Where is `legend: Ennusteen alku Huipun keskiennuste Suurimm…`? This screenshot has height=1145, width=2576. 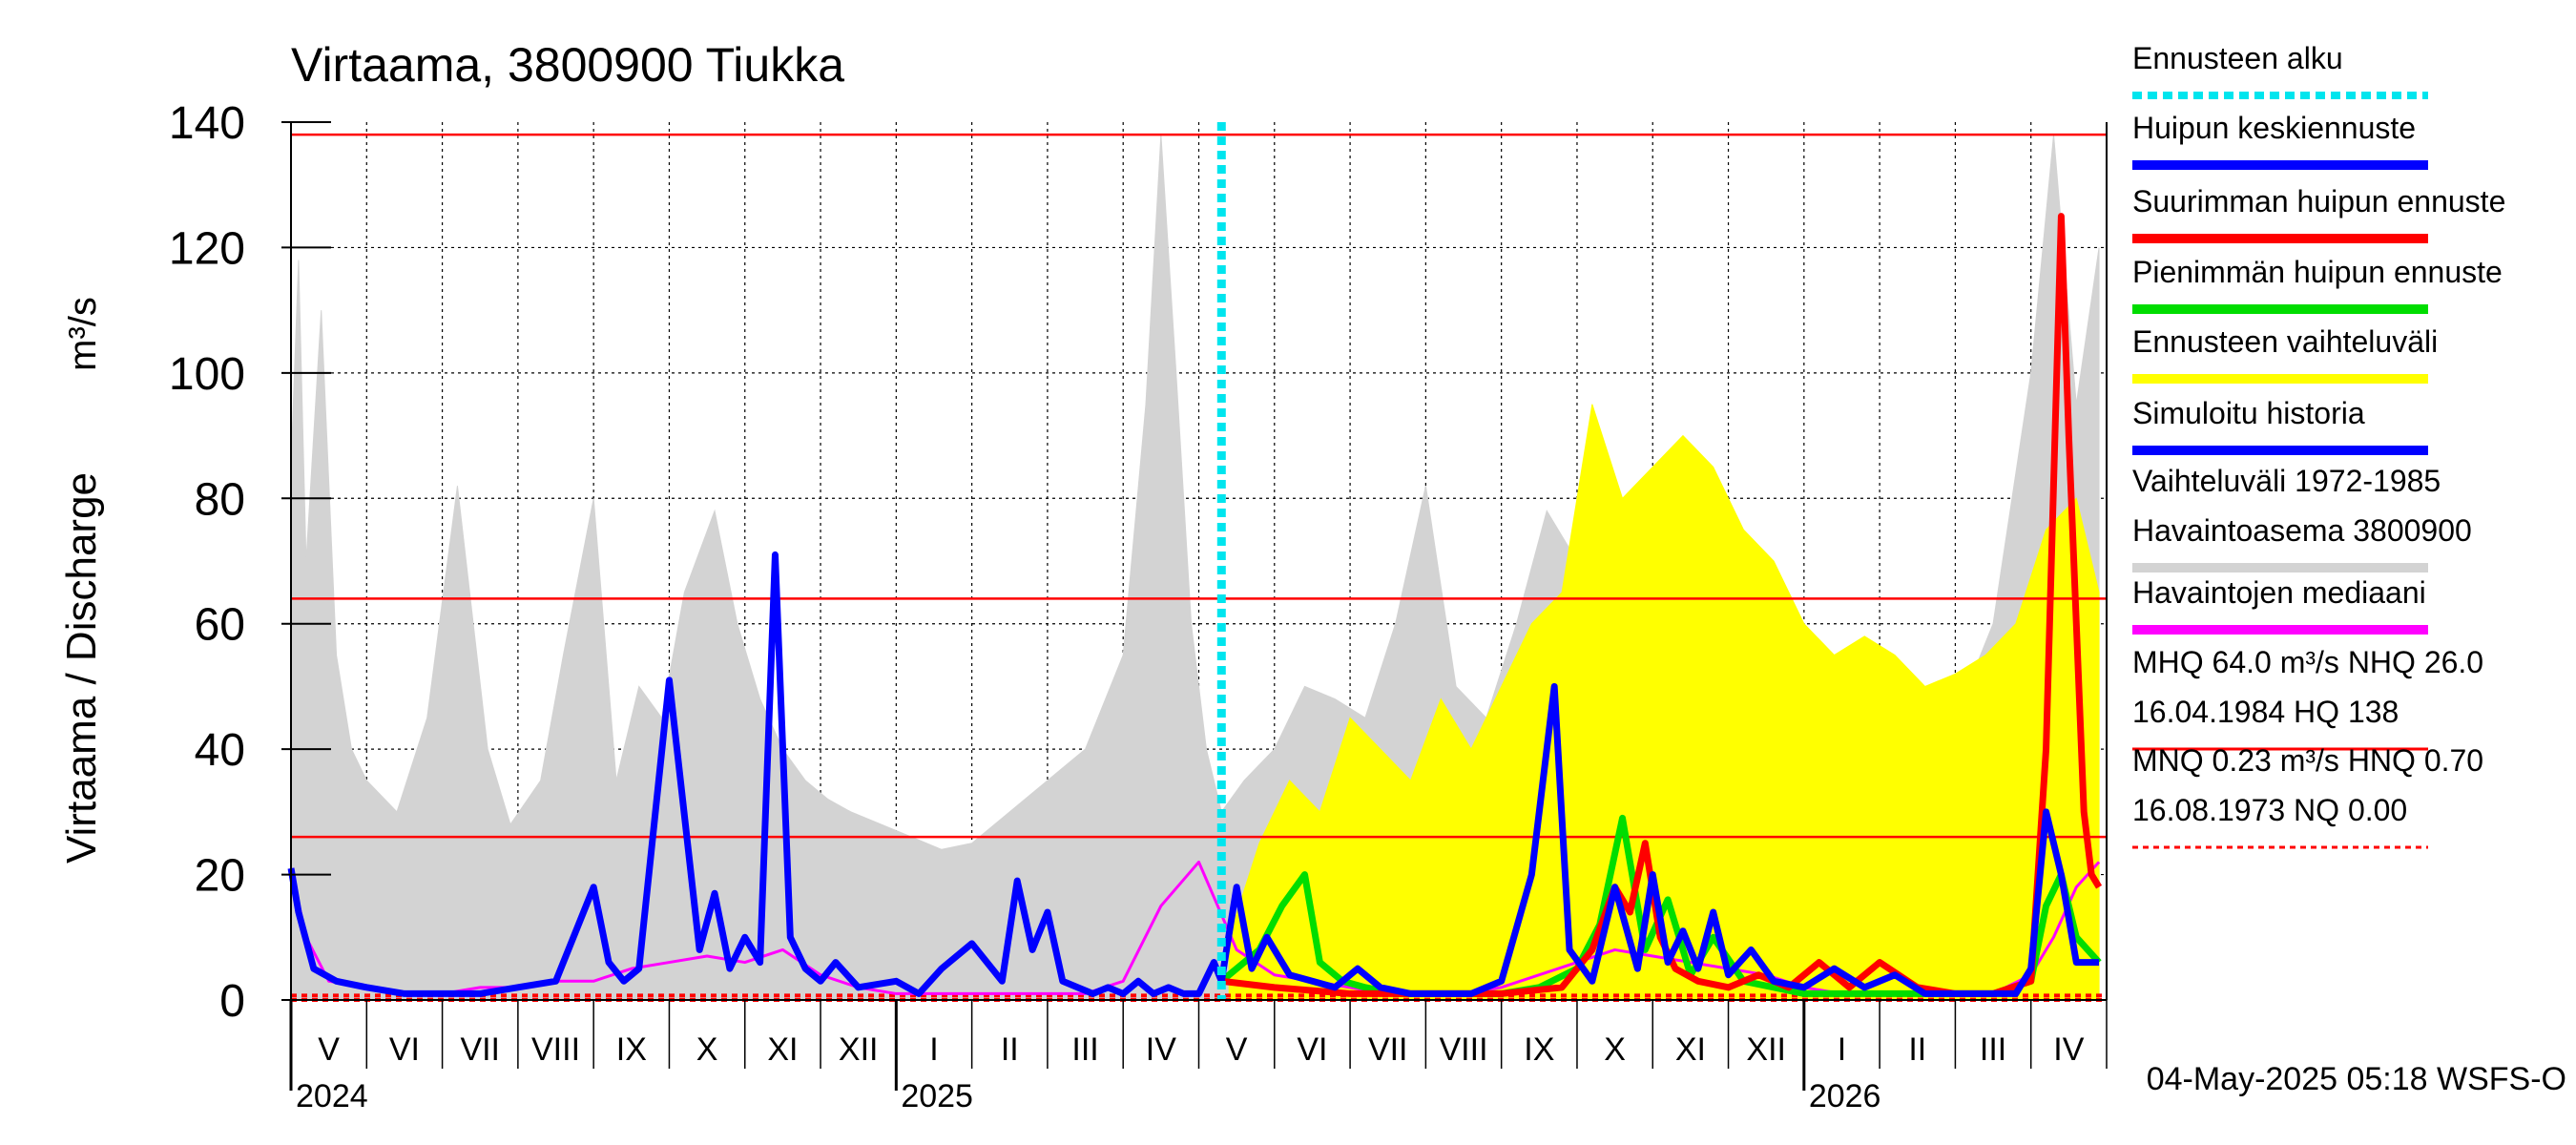
legend: Ennusteen alku Huipun keskiennuste Suurimm… is located at coordinates (2318, 445).